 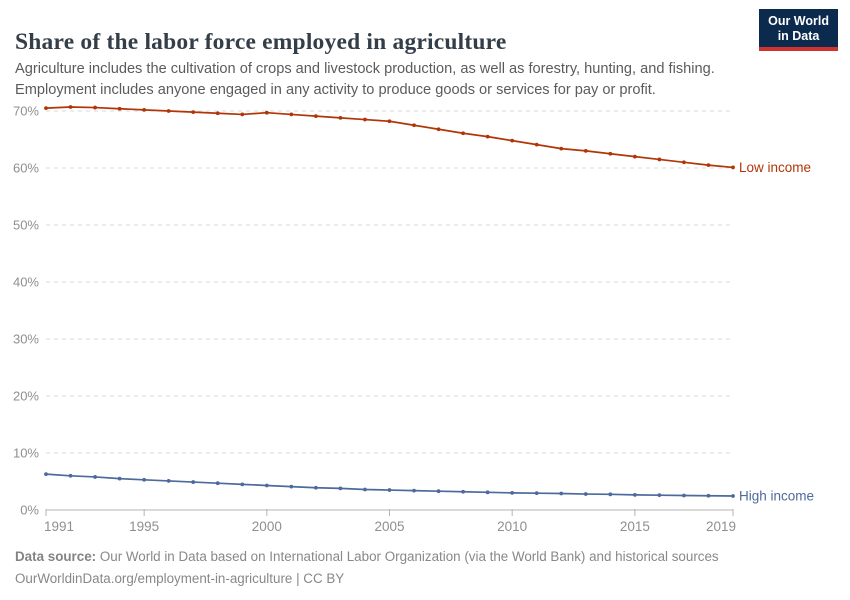 What do you see at coordinates (463, 491) in the screenshot?
I see `data-point-high-income-2008` at bounding box center [463, 491].